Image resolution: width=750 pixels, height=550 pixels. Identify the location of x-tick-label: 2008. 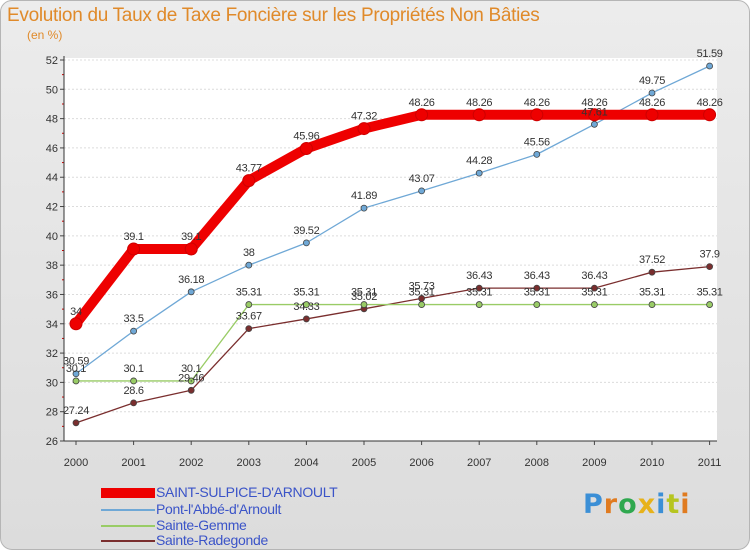
(537, 463).